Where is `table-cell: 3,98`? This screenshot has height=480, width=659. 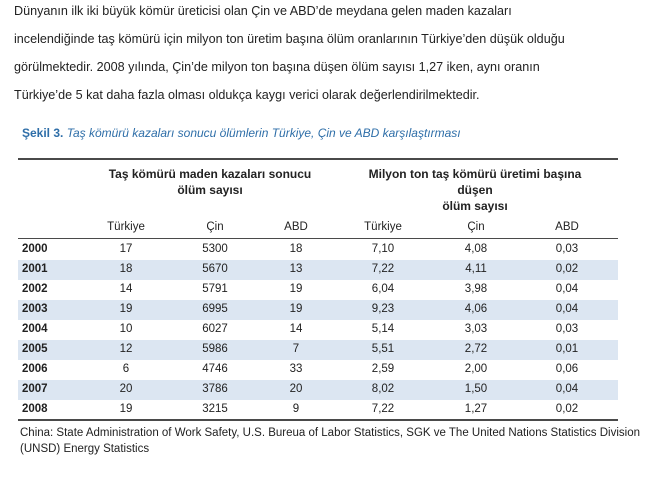 table-cell: 3,98 is located at coordinates (476, 289).